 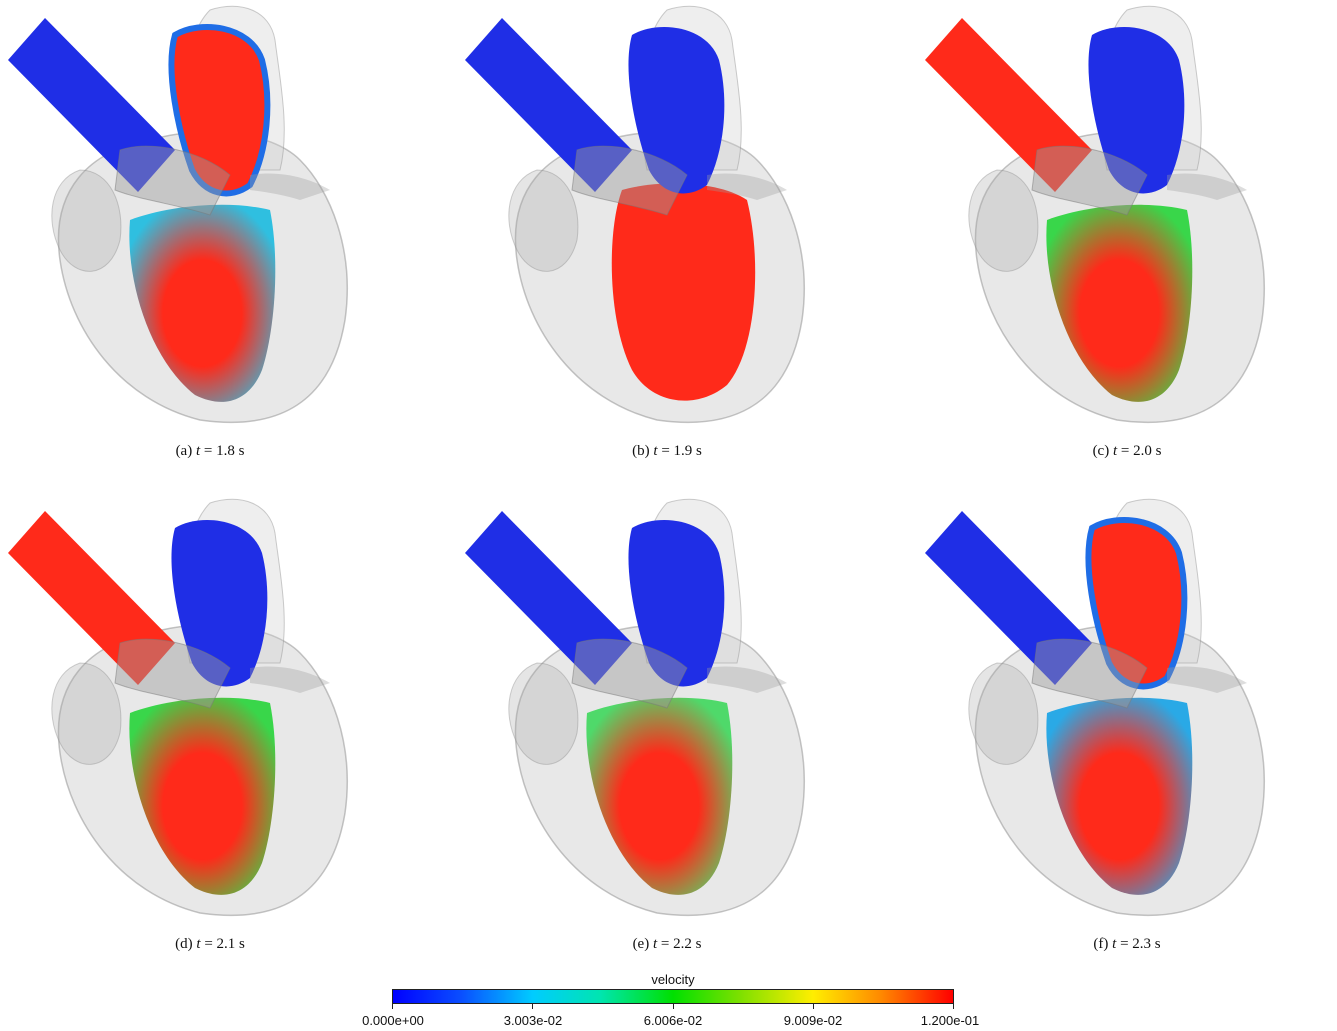 I want to click on caption-b: (b) t = 1.9 s, so click(x=667, y=451).